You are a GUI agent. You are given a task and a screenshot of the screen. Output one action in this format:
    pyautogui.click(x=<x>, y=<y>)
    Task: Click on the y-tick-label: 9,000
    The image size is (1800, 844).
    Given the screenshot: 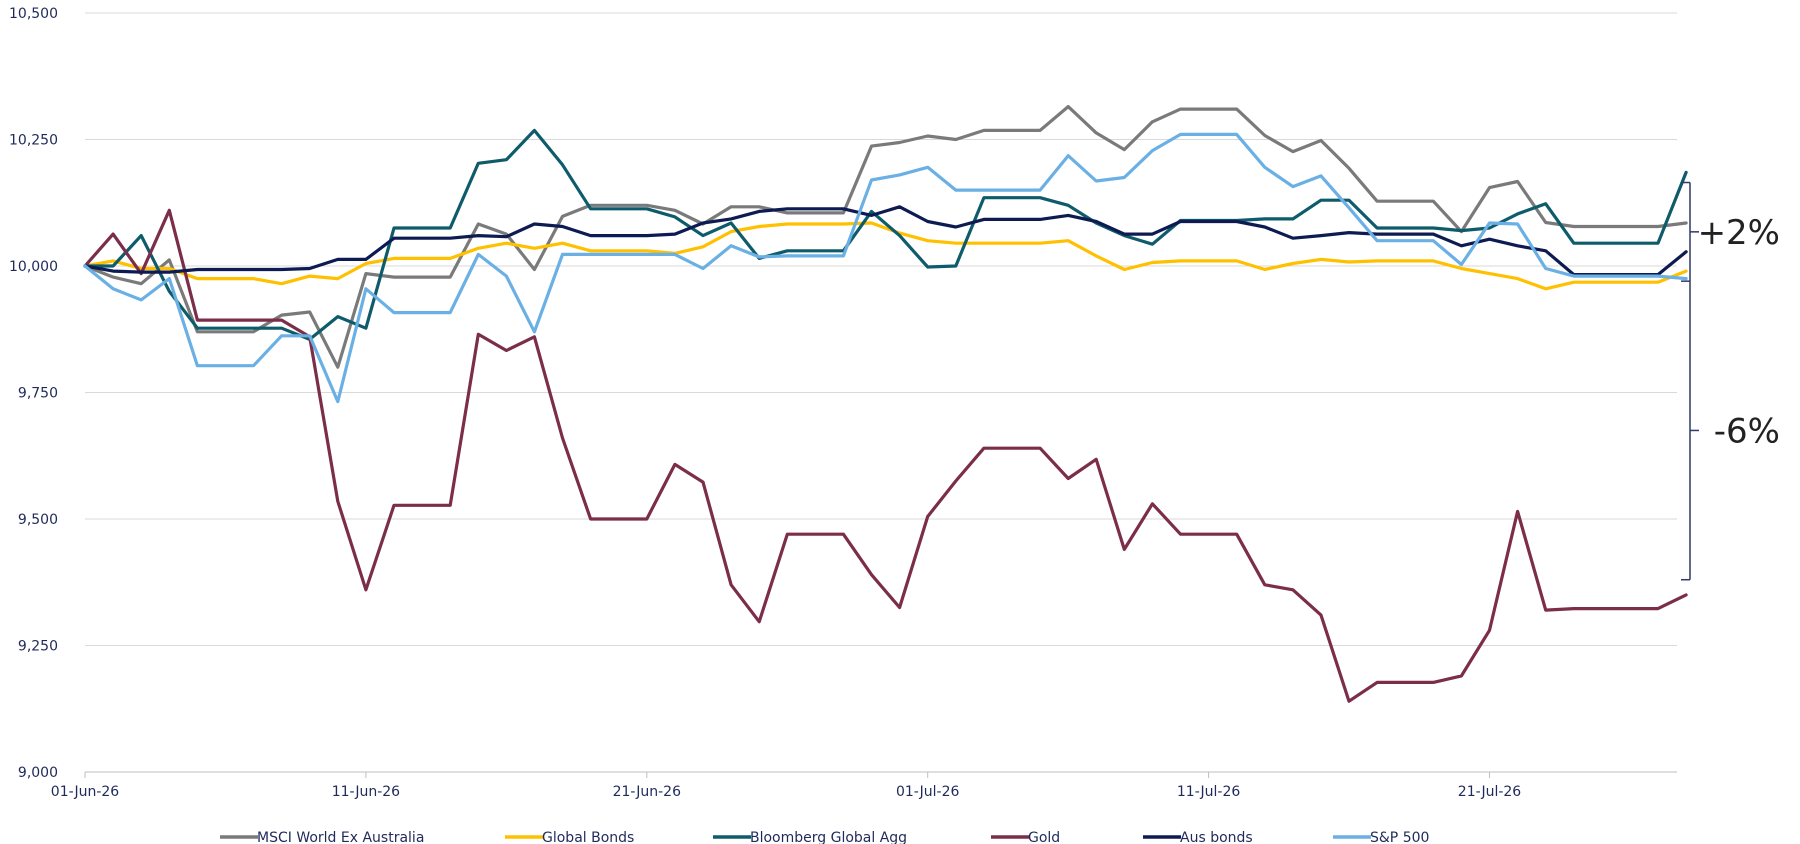 What is the action you would take?
    pyautogui.click(x=38, y=773)
    